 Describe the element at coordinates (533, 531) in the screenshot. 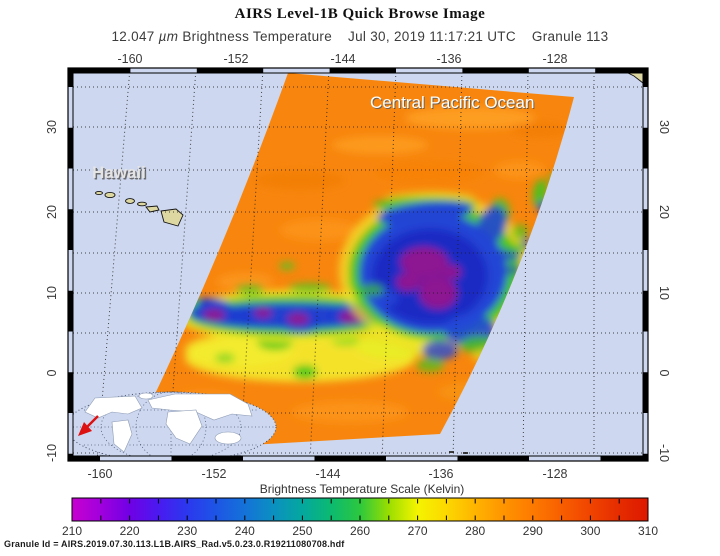

I see `colorbar-tick-label: 290` at that location.